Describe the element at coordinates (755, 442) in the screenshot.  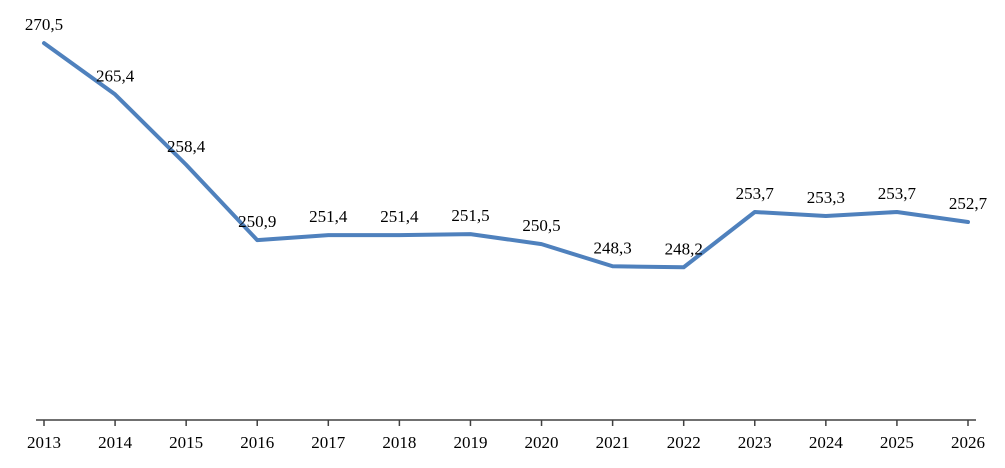
I see `x-tick-label: 2023` at that location.